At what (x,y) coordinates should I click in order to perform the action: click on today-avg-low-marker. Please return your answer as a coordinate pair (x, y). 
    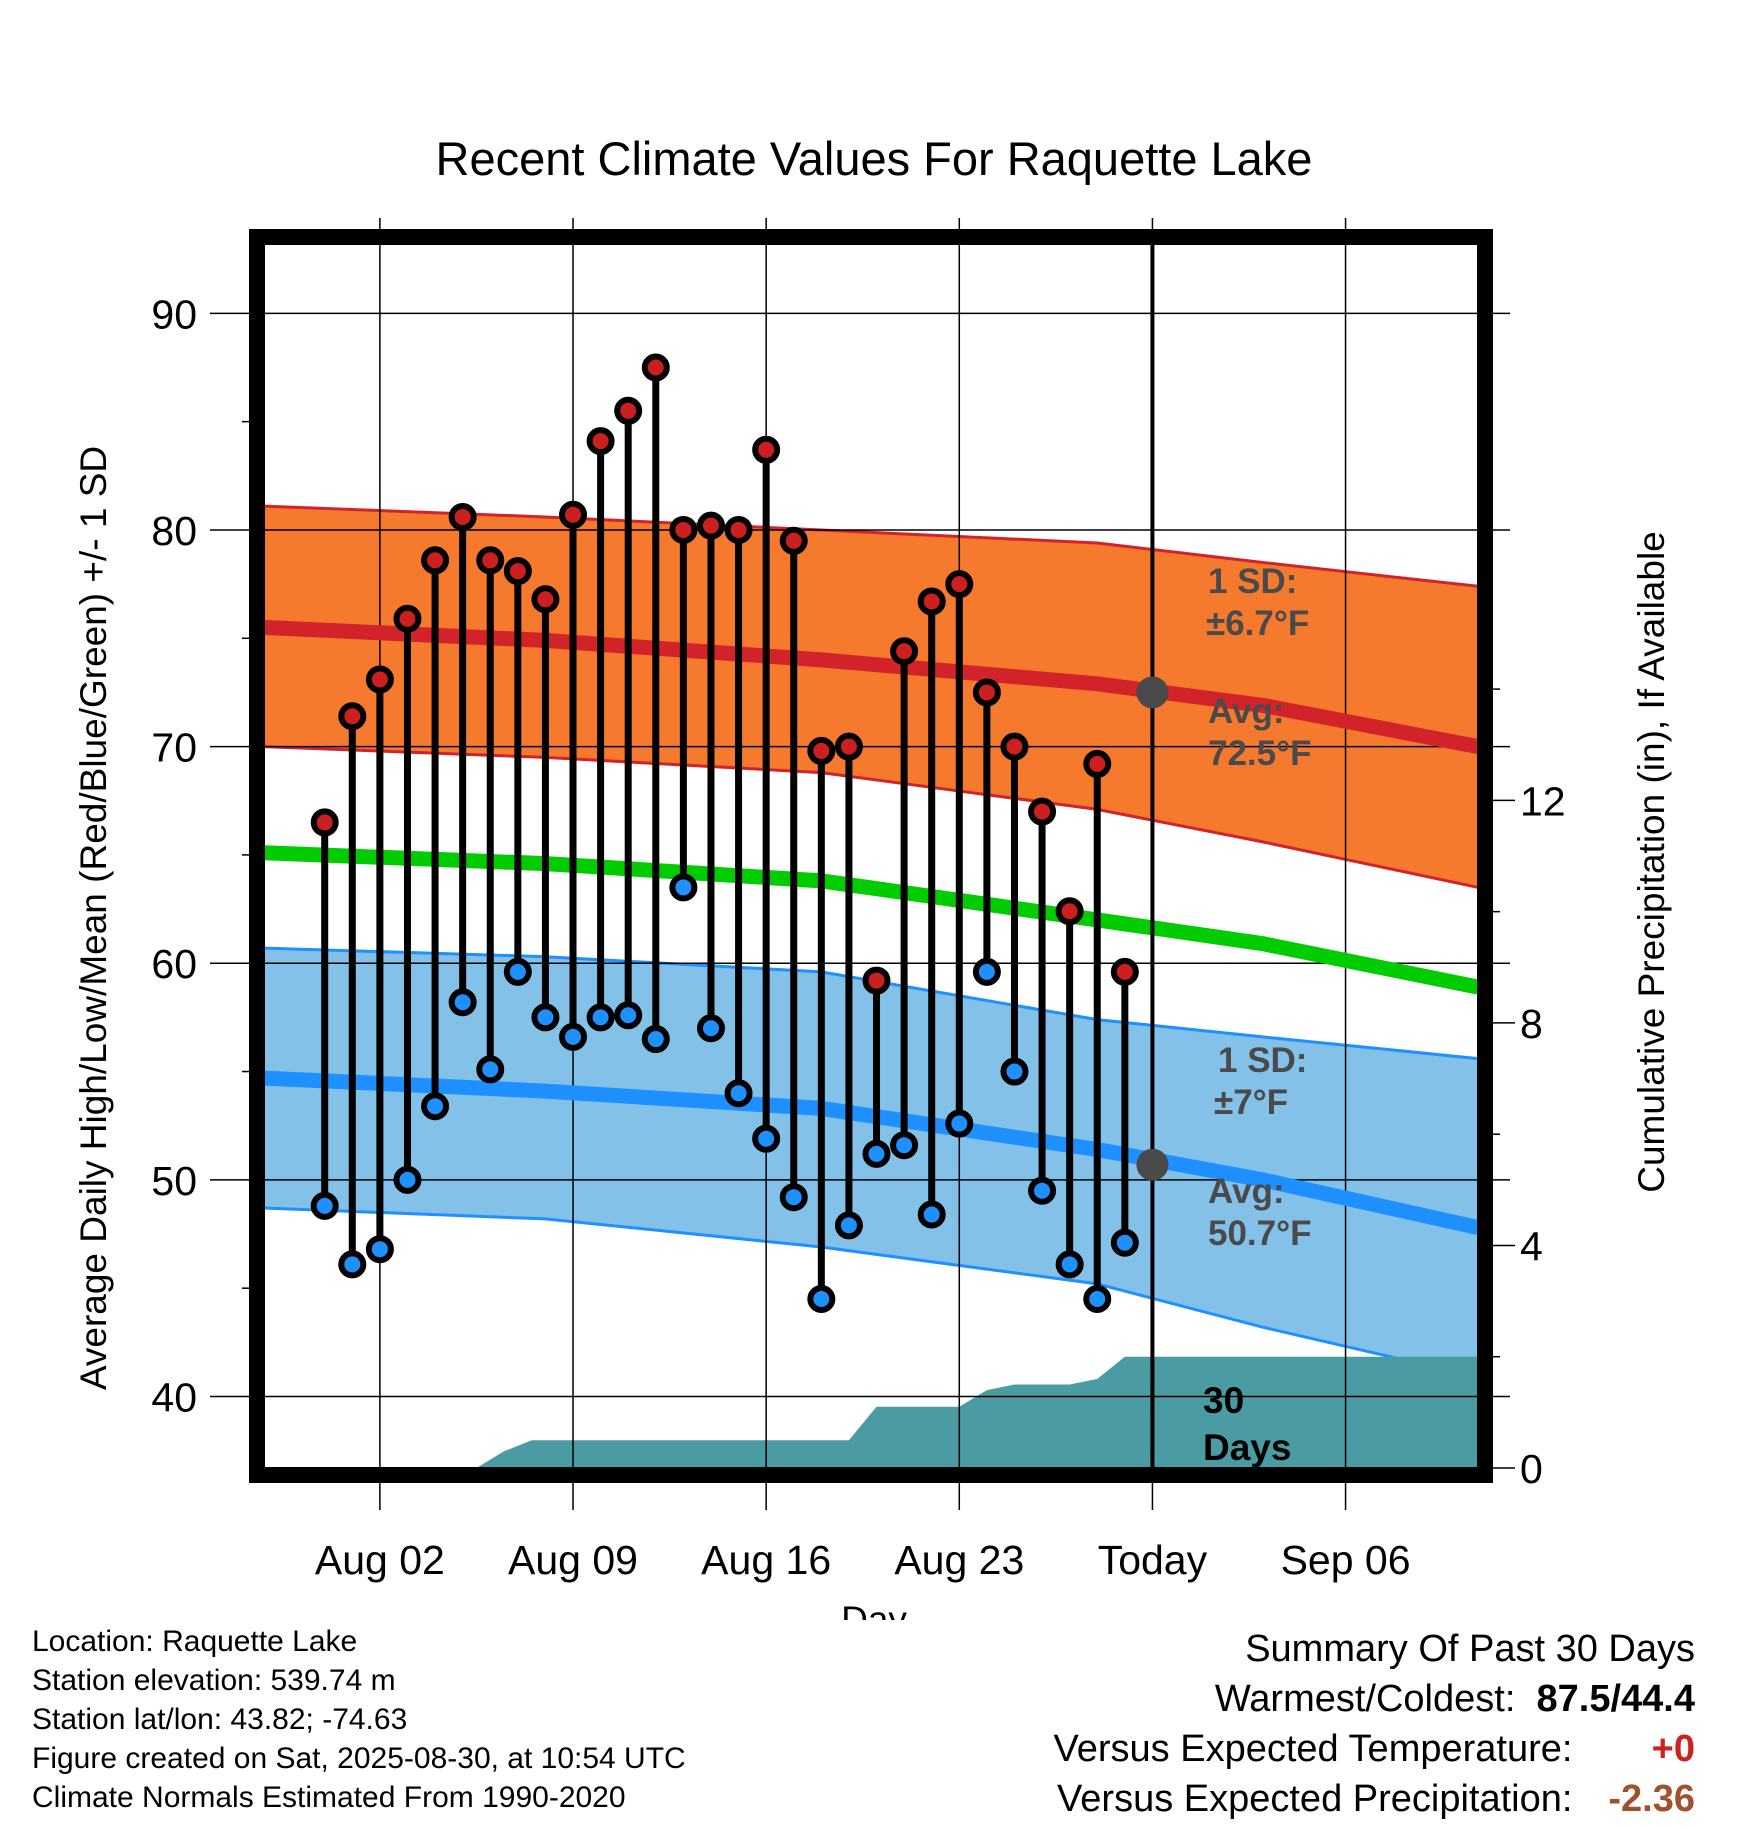
    Looking at the image, I should click on (1152, 1164).